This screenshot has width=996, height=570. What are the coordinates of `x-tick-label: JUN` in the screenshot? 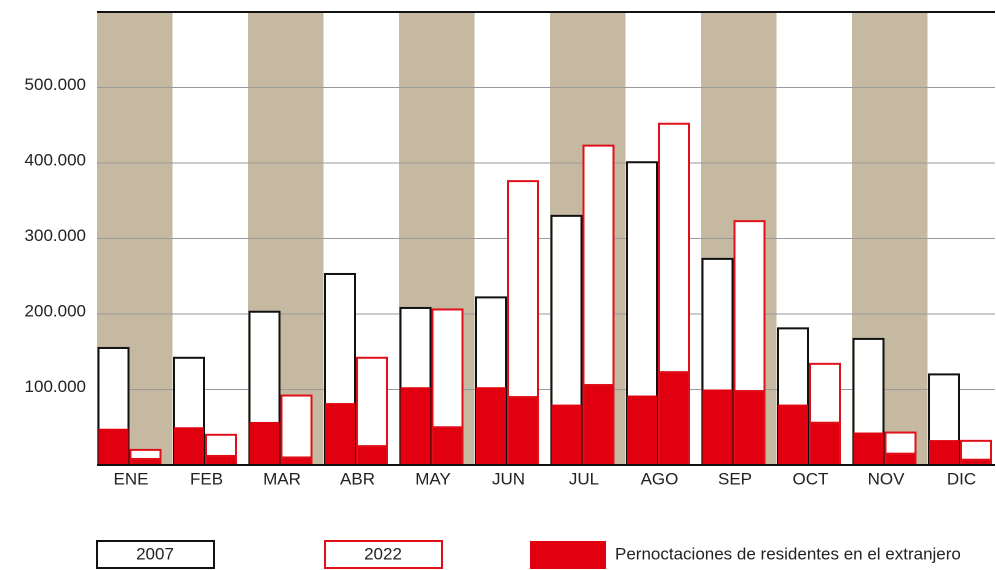 It's located at (508, 478).